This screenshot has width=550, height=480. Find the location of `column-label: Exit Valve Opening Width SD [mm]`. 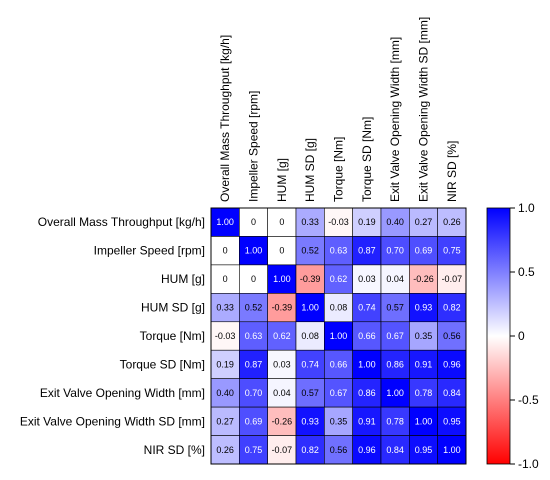

column-label: Exit Valve Opening Width SD [mm] is located at coordinates (424, 109).